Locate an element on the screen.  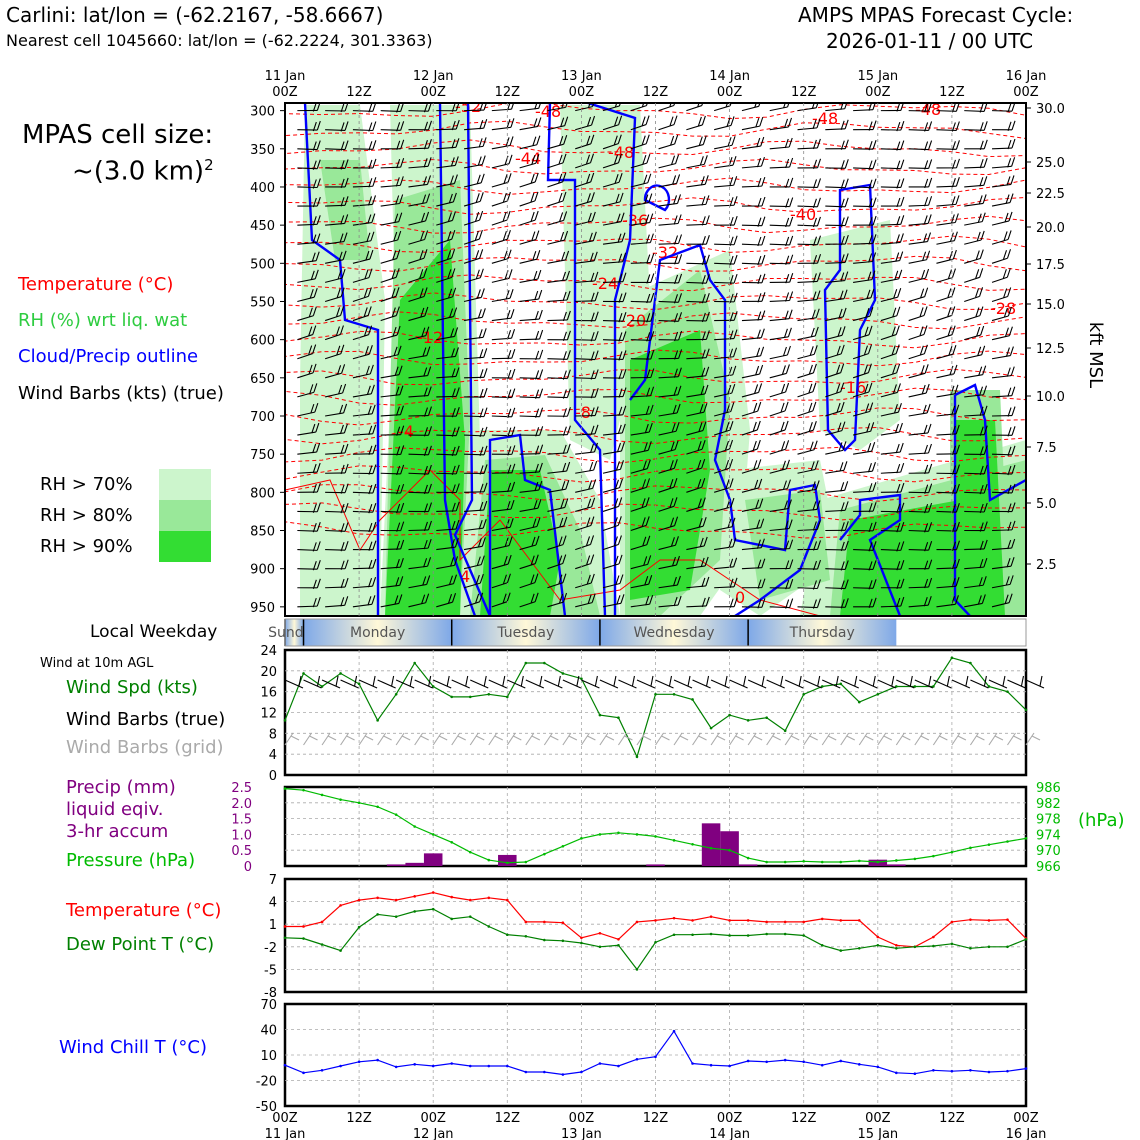
top-date-8: 15 Jan is located at coordinates (877, 76).